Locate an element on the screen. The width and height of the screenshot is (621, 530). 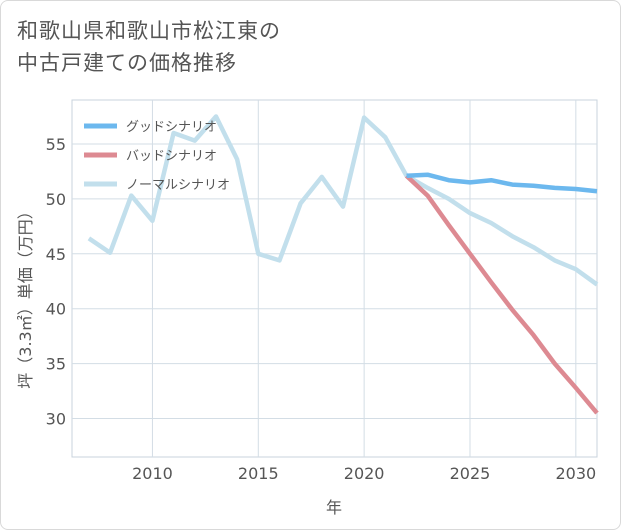
y-tick-label: 45 is located at coordinates (56, 254).